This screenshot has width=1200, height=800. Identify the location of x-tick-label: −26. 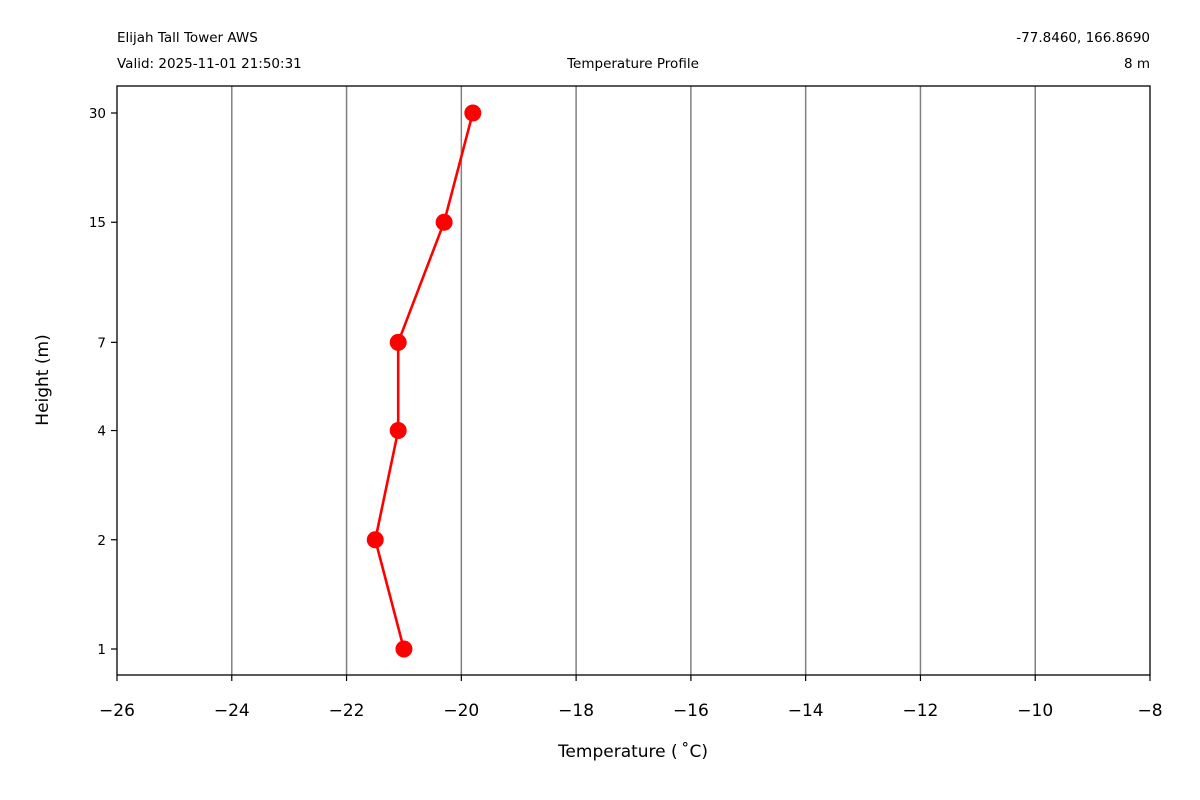
(117, 711).